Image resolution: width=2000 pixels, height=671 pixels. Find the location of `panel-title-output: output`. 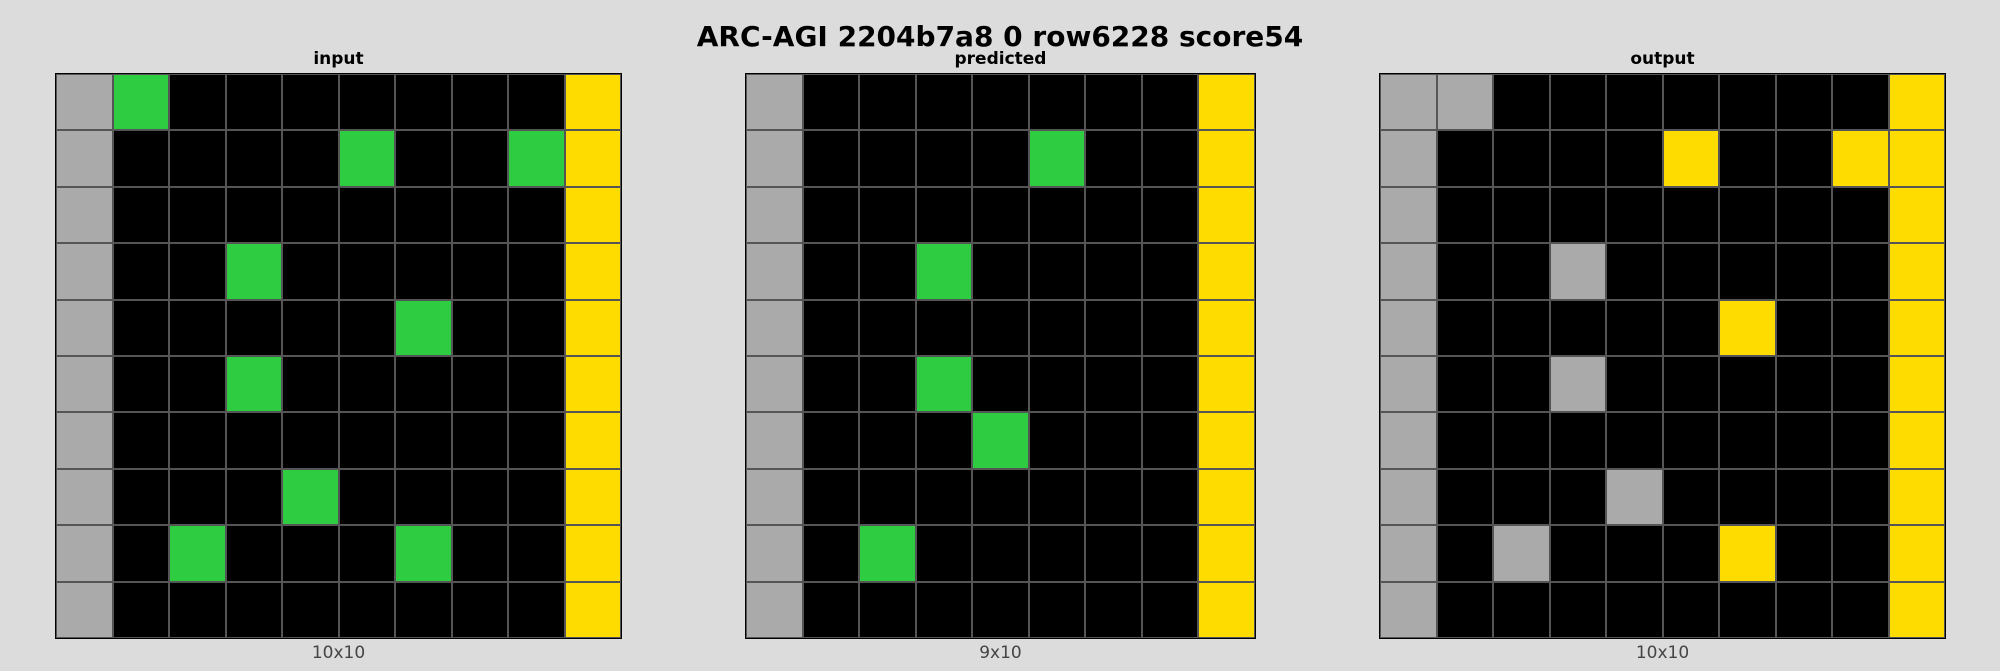

panel-title-output: output is located at coordinates (1662, 59).